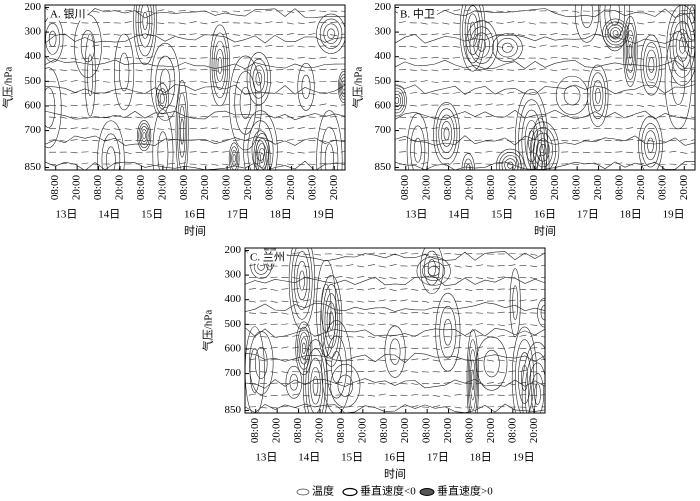 This screenshot has height=501, width=700. What do you see at coordinates (405, 188) in the screenshot?
I see `x-tick-label: 08:00` at bounding box center [405, 188].